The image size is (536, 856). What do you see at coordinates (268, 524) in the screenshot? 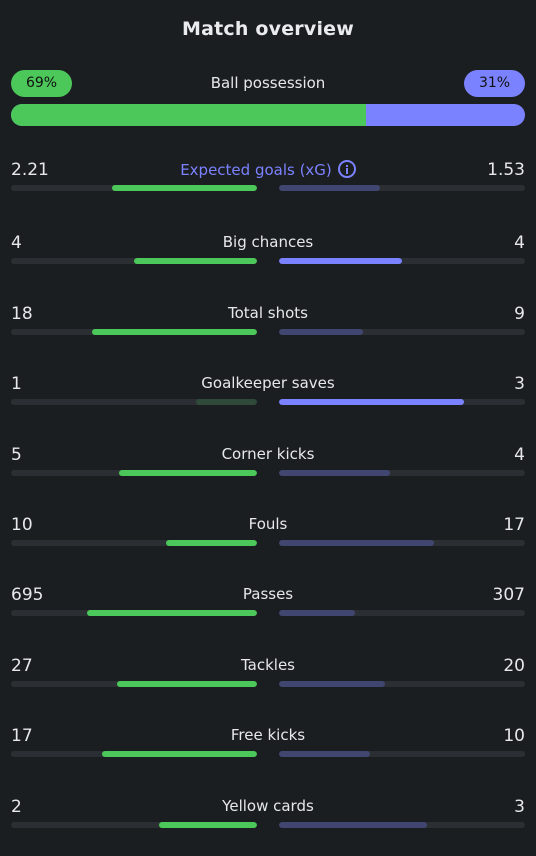
I see `stat-label-text: Fouls` at bounding box center [268, 524].